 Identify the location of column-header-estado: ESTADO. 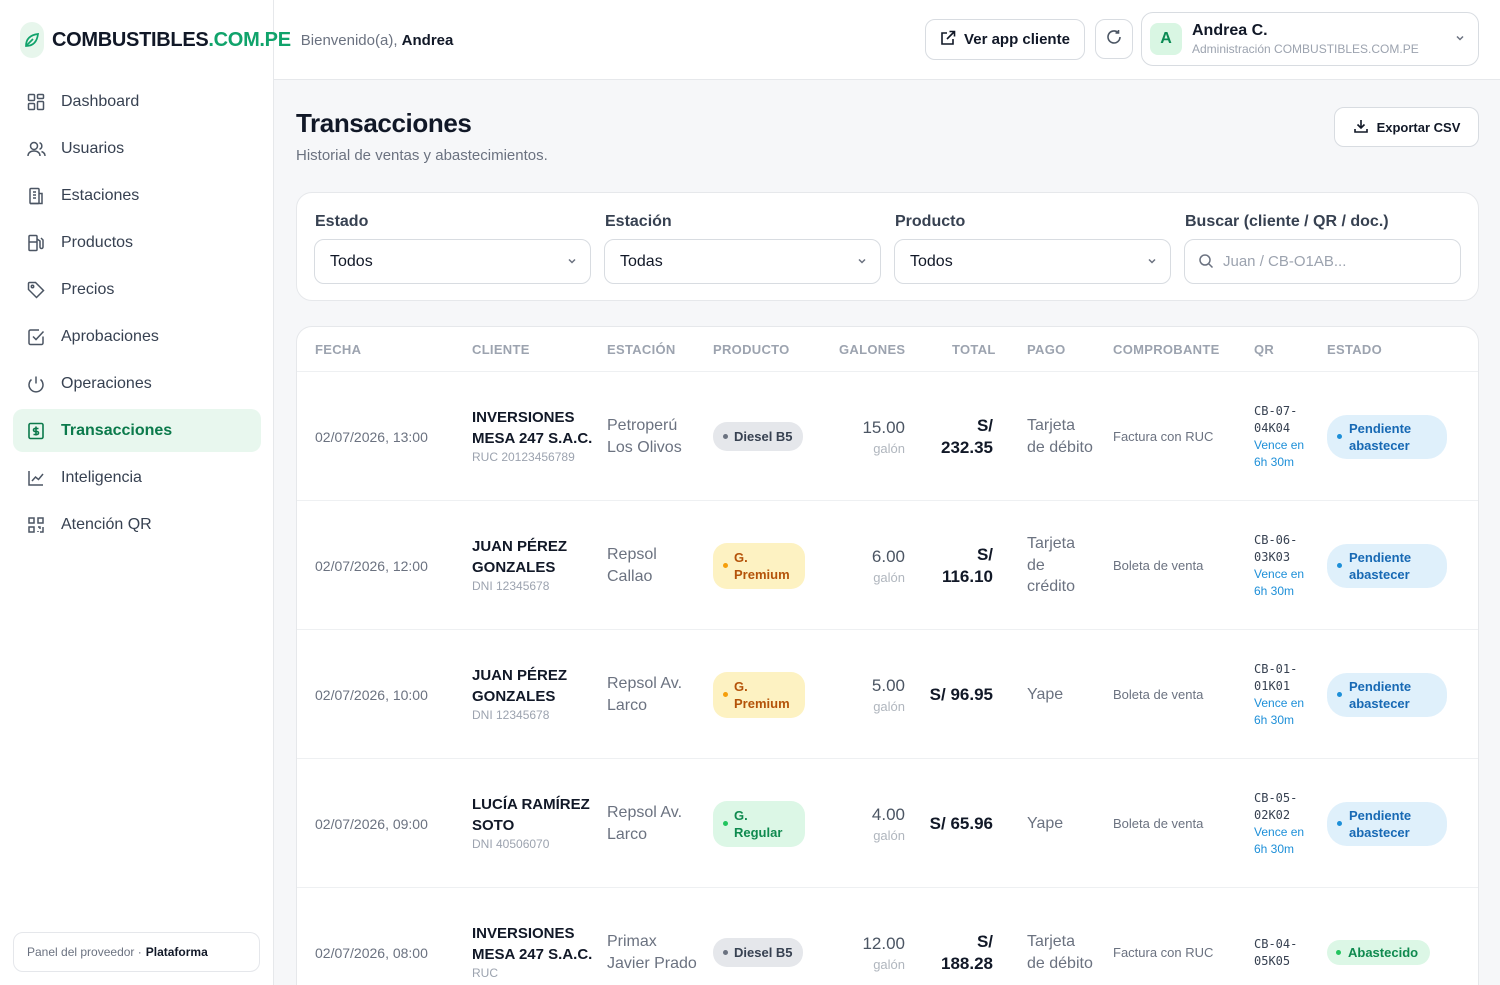
(1355, 349).